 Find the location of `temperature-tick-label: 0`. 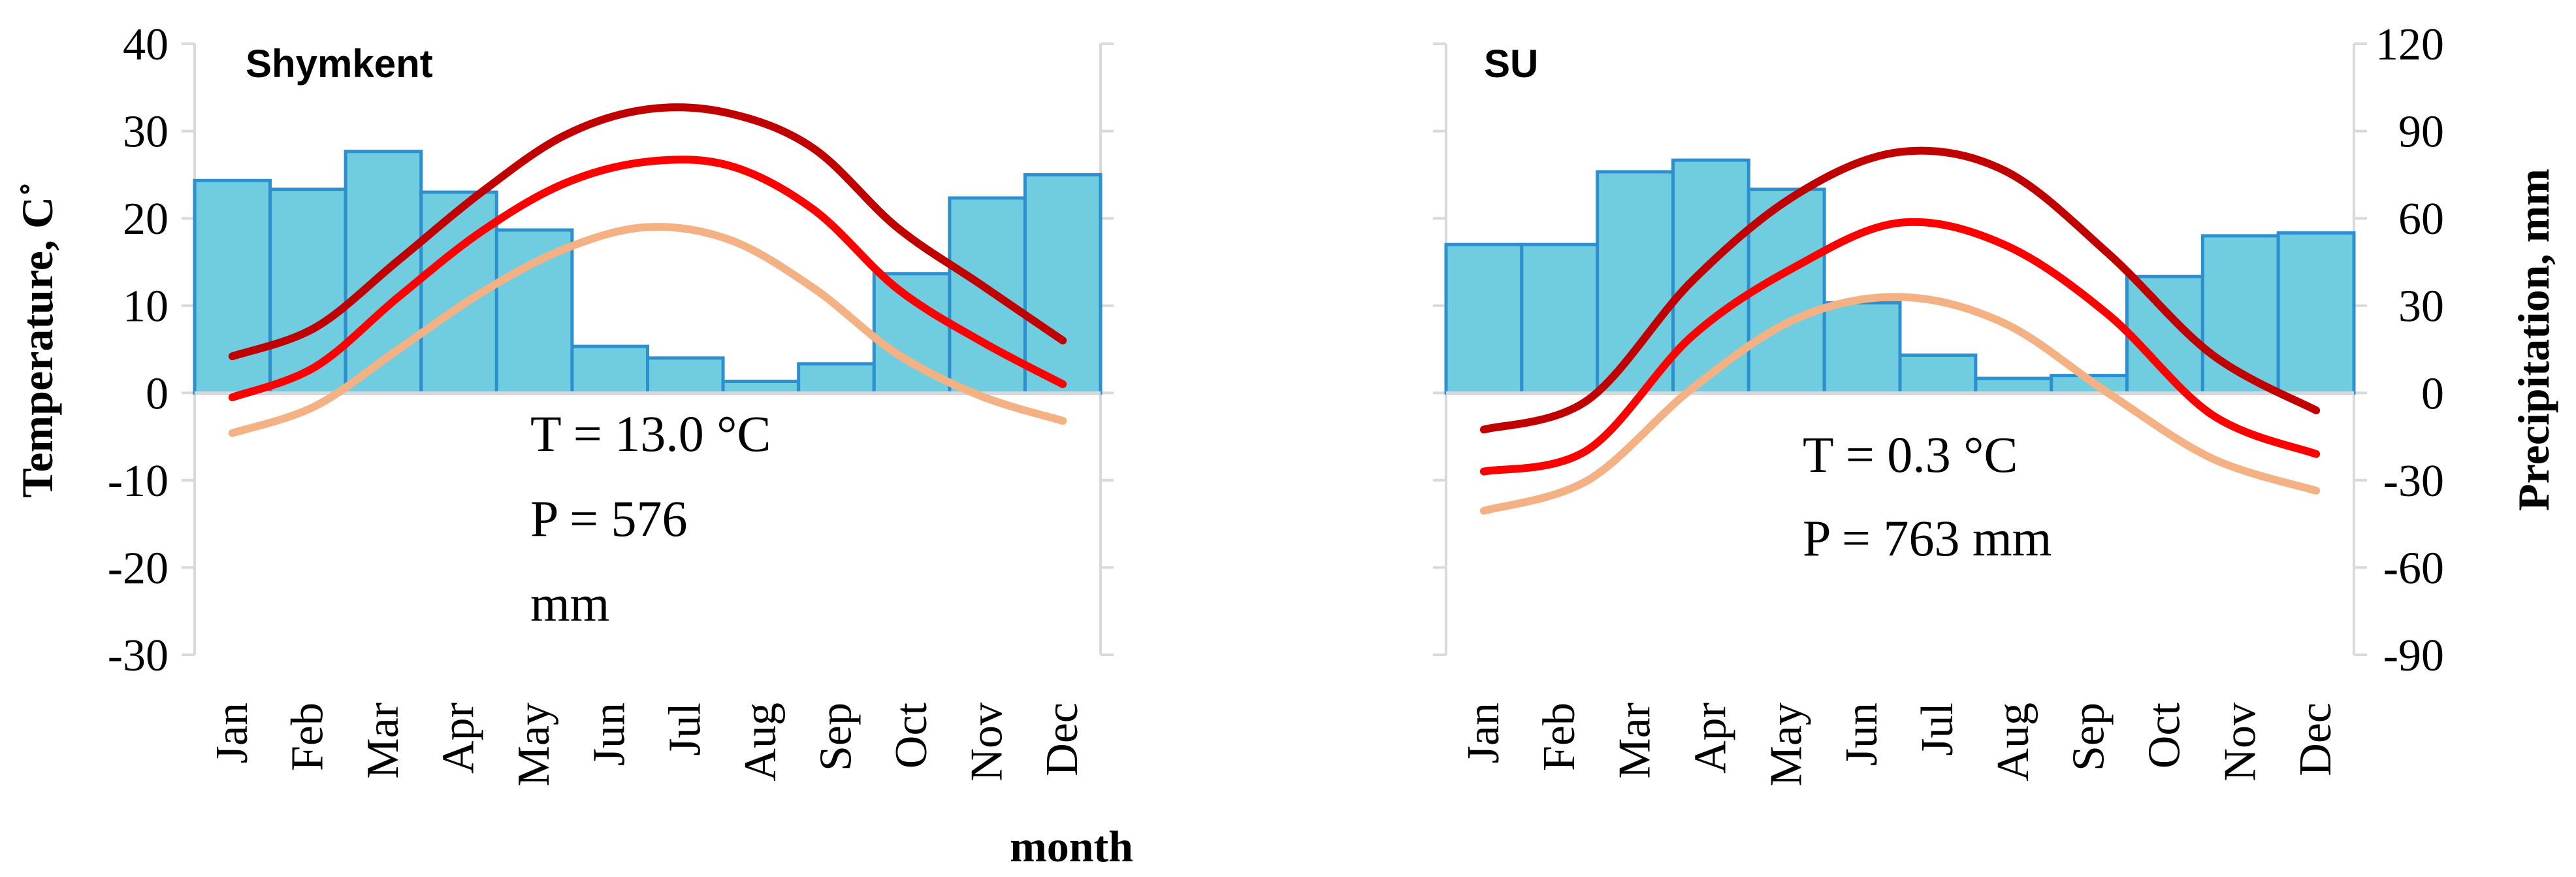

temperature-tick-label: 0 is located at coordinates (157, 394).